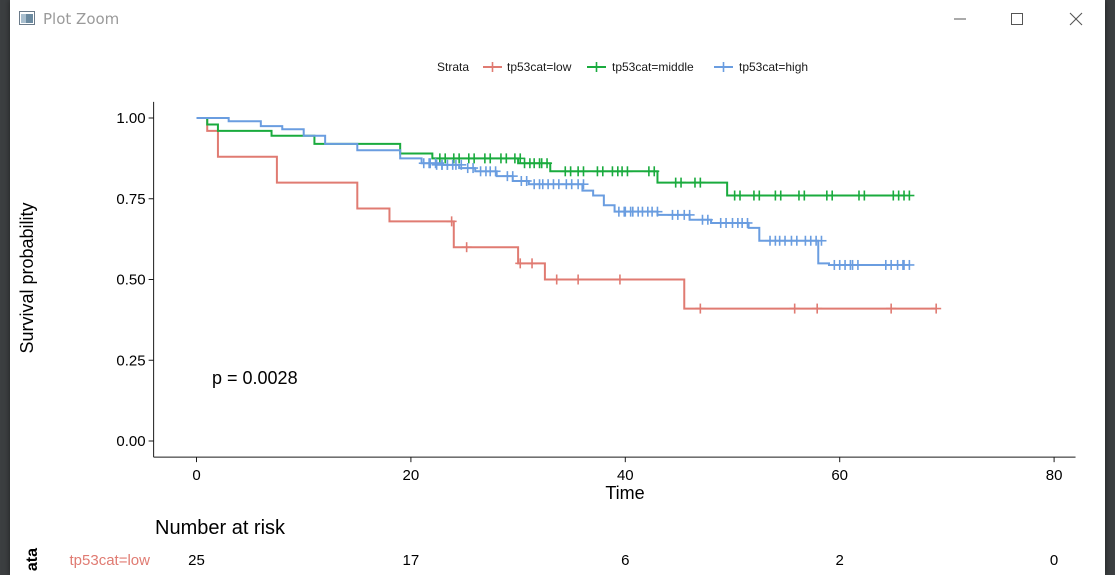 This screenshot has height=575, width=1115. Describe the element at coordinates (625, 475) in the screenshot. I see `x-tick-label: 40` at that location.